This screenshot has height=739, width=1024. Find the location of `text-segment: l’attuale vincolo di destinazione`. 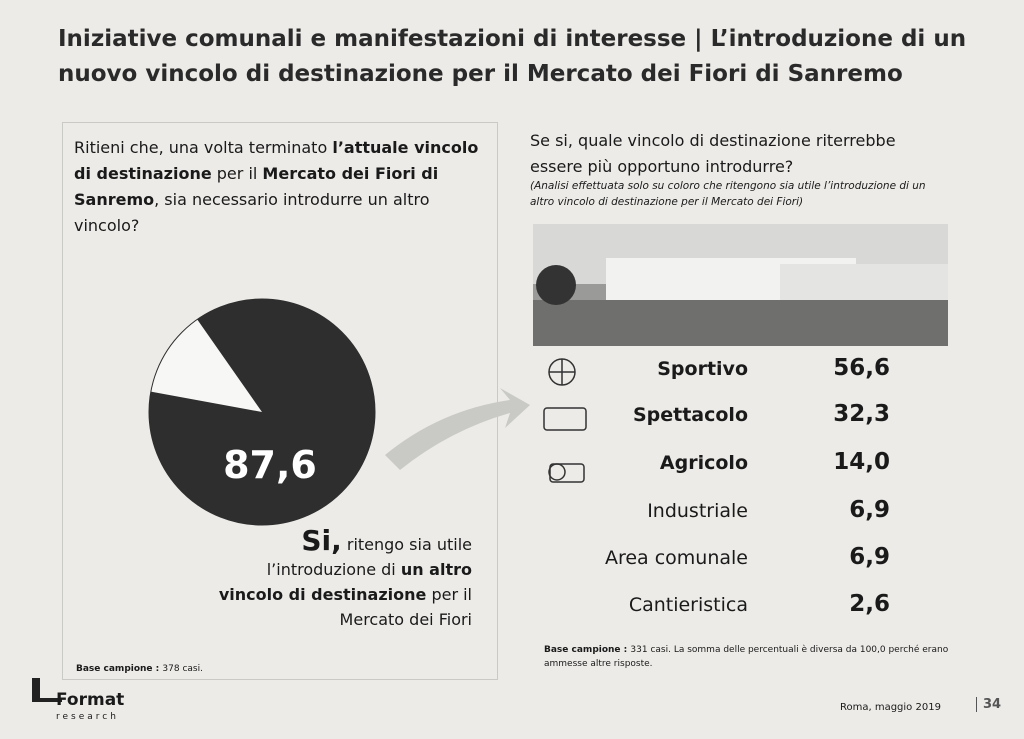

text-segment: l’attuale vincolo di destinazione is located at coordinates (276, 160).